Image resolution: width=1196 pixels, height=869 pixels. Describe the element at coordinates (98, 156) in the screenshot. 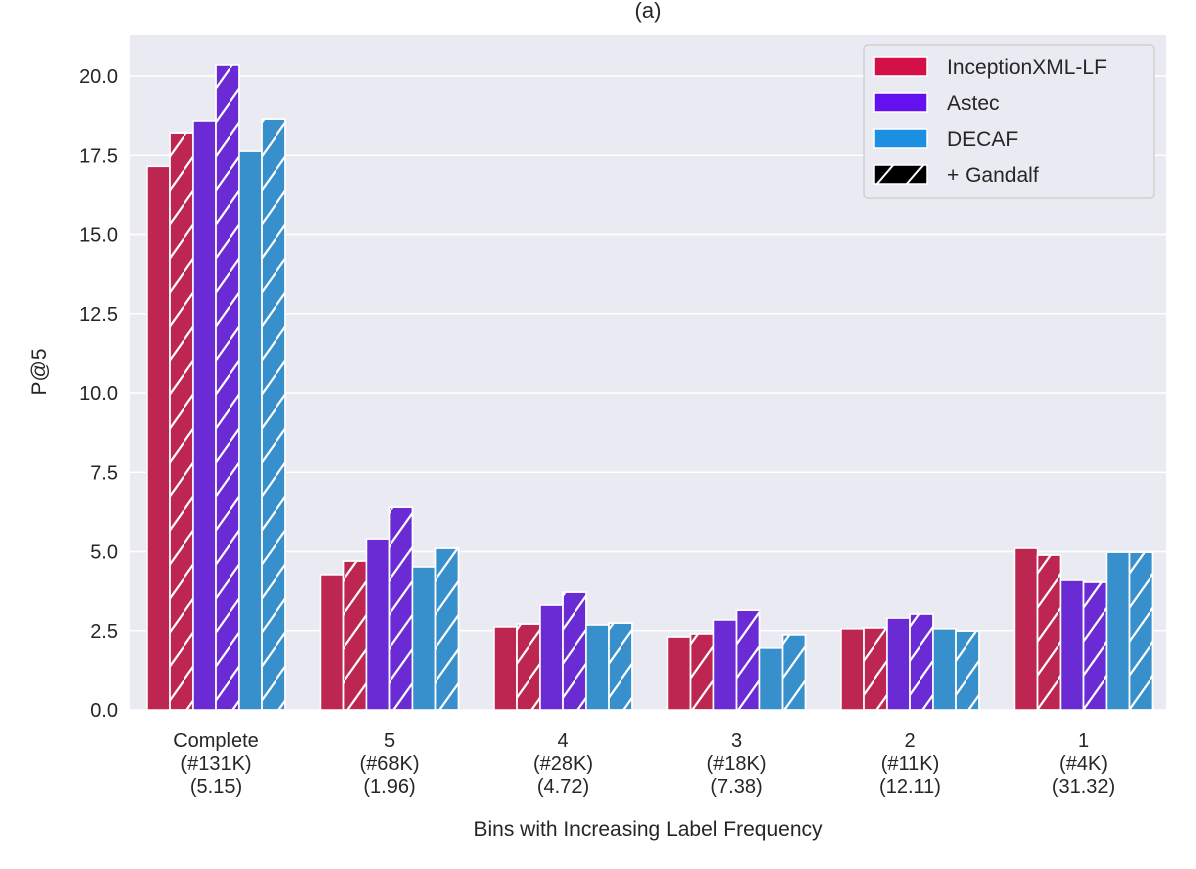

I see `y-tick-label: 17.5` at that location.